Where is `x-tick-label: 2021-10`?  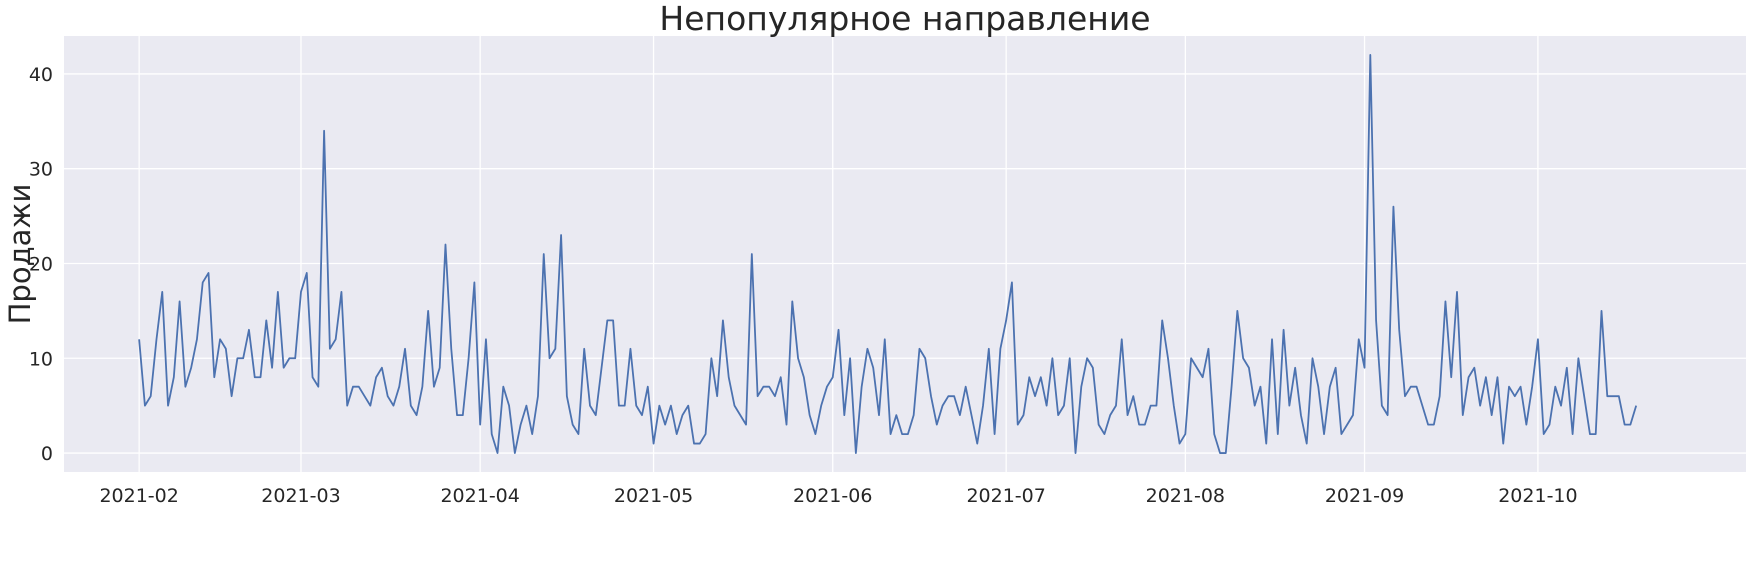 x-tick-label: 2021-10 is located at coordinates (1537, 496).